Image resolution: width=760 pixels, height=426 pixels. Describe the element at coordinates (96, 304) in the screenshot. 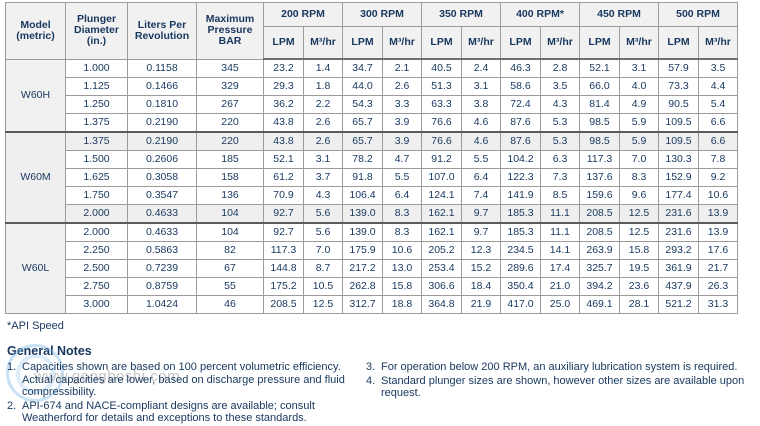

I see `plunger-diameter-cell: 3.000` at that location.